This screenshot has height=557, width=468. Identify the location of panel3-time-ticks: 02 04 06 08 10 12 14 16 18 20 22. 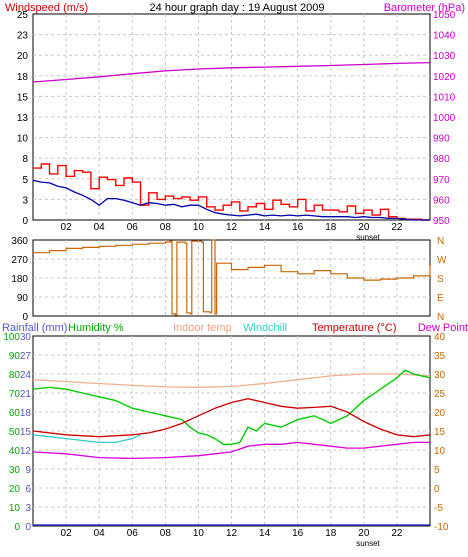
(232, 533).